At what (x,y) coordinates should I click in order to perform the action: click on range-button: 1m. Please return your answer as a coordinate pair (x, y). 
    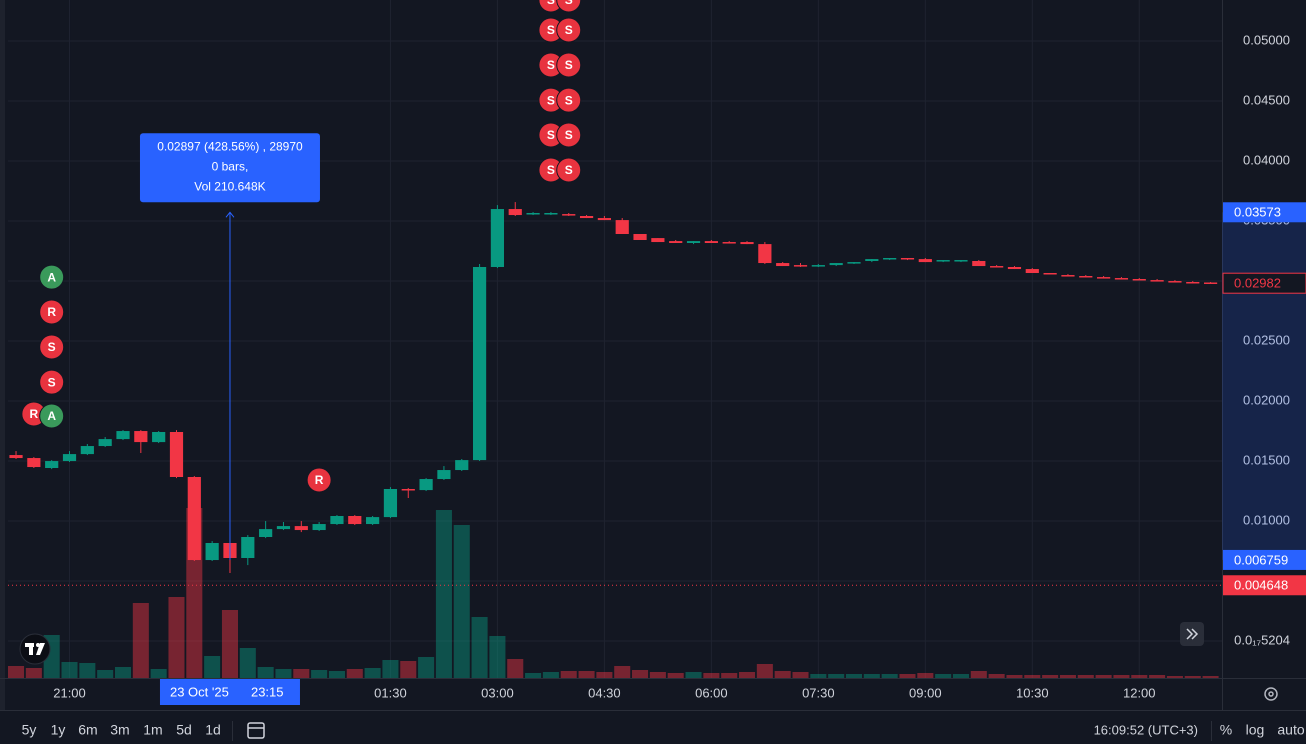
    Looking at the image, I should click on (152, 730).